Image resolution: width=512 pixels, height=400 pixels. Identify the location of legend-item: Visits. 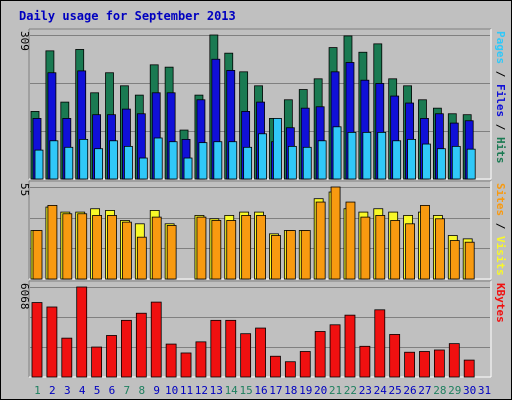
(500, 256).